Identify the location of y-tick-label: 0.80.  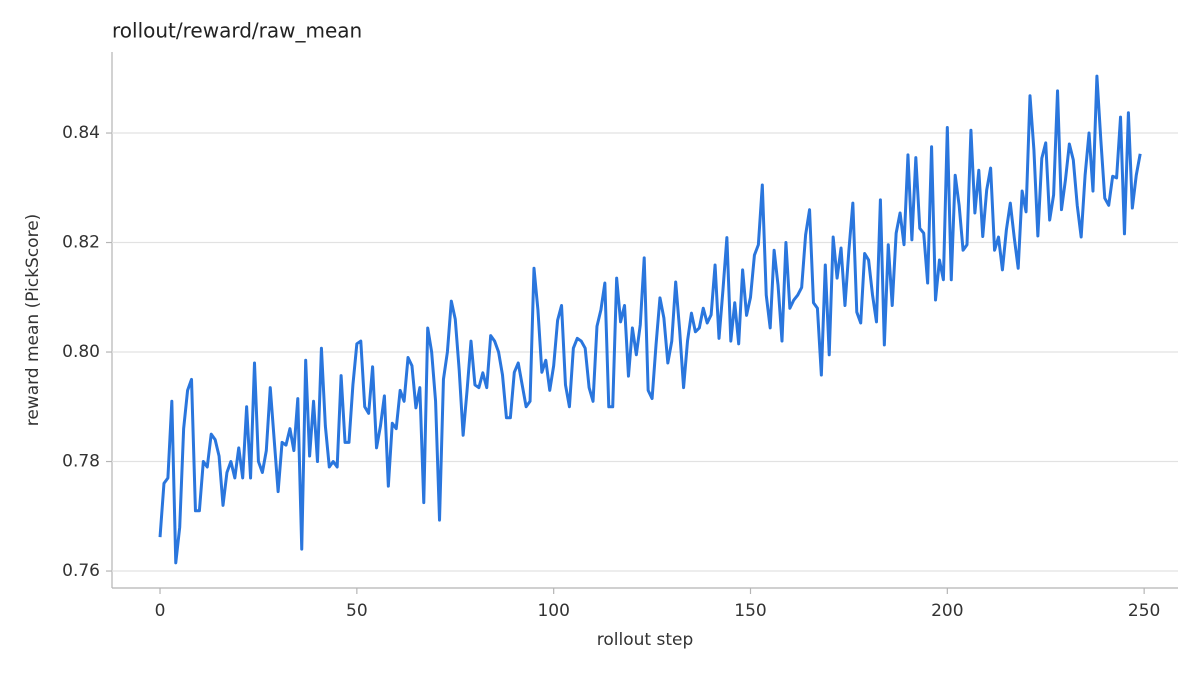
(81, 352).